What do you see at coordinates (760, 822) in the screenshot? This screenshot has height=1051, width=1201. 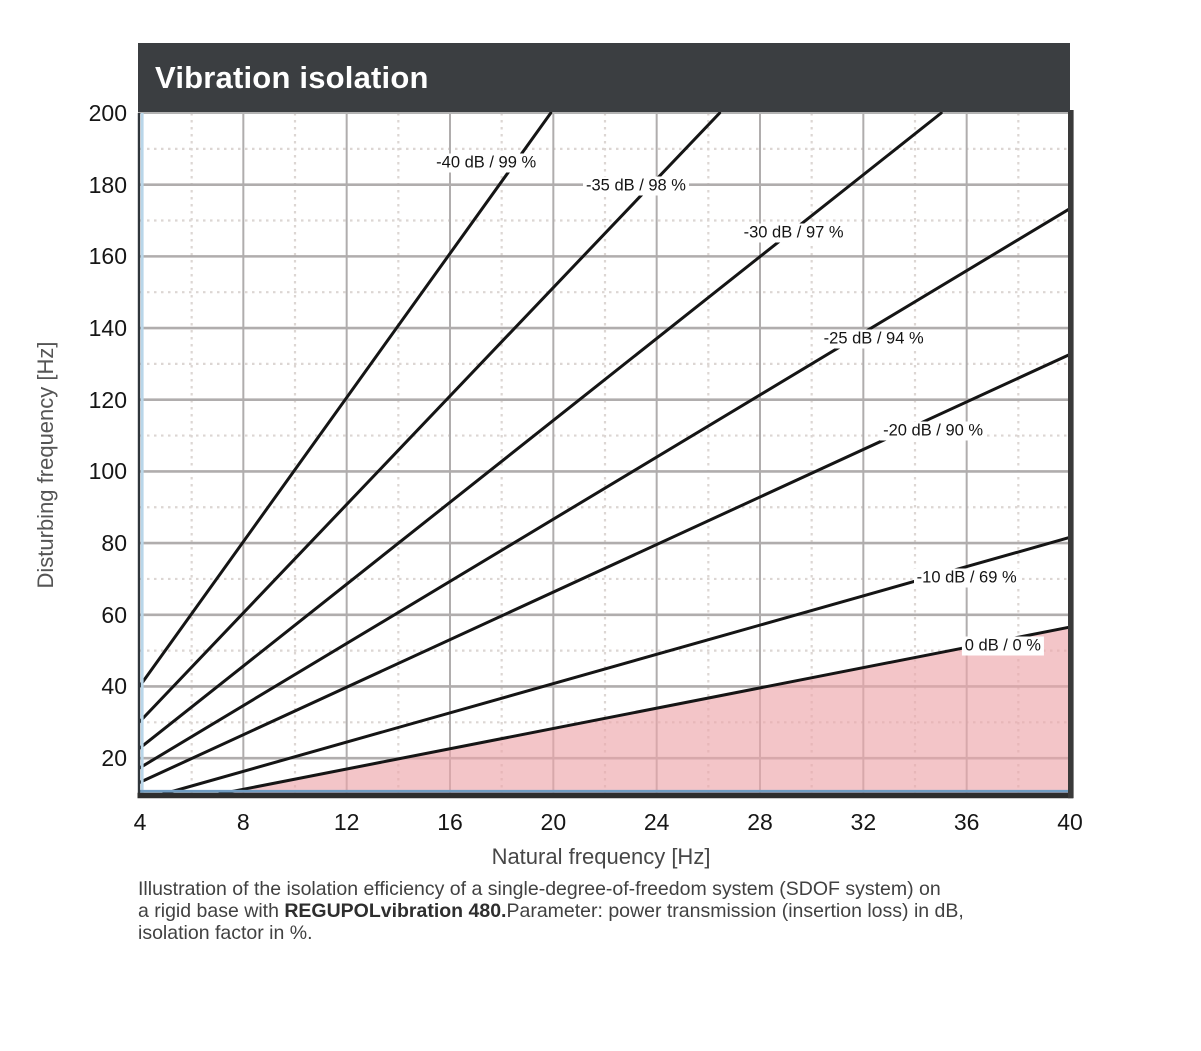 I see `x-tick-label: 28` at bounding box center [760, 822].